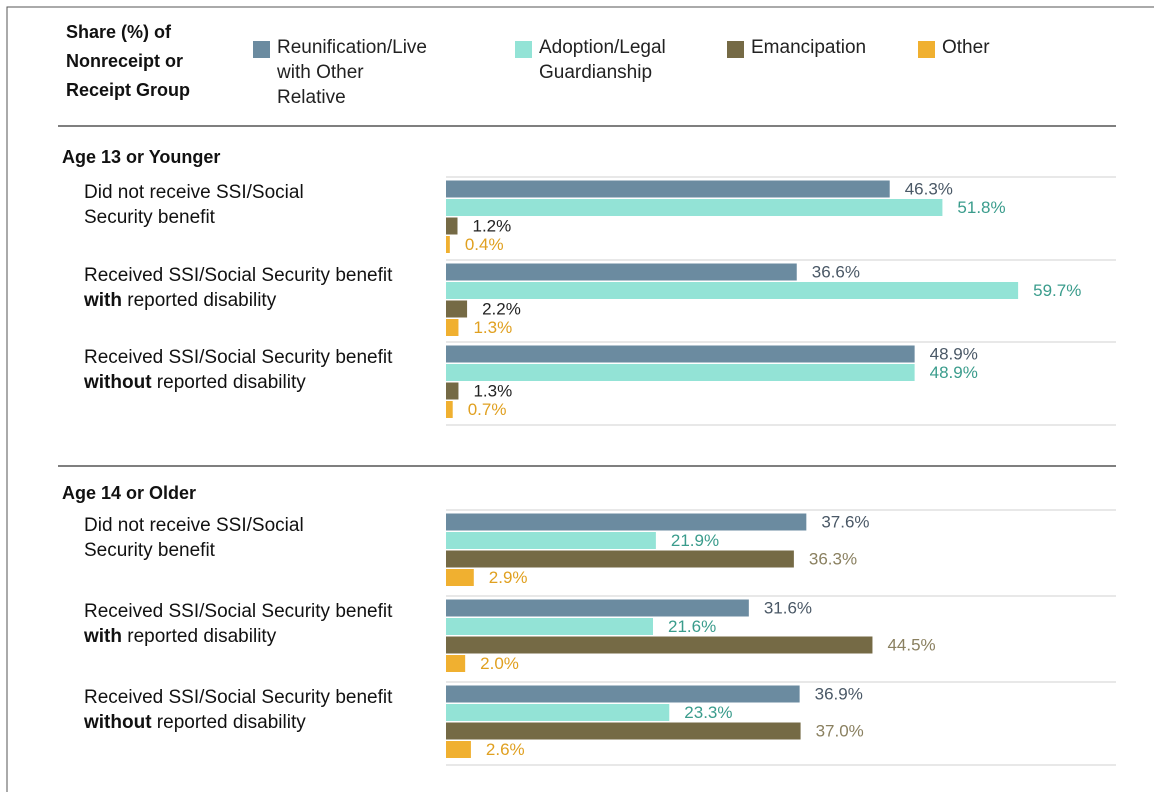 The height and width of the screenshot is (792, 1154). What do you see at coordinates (839, 693) in the screenshot?
I see `value-label: 36.9%` at bounding box center [839, 693].